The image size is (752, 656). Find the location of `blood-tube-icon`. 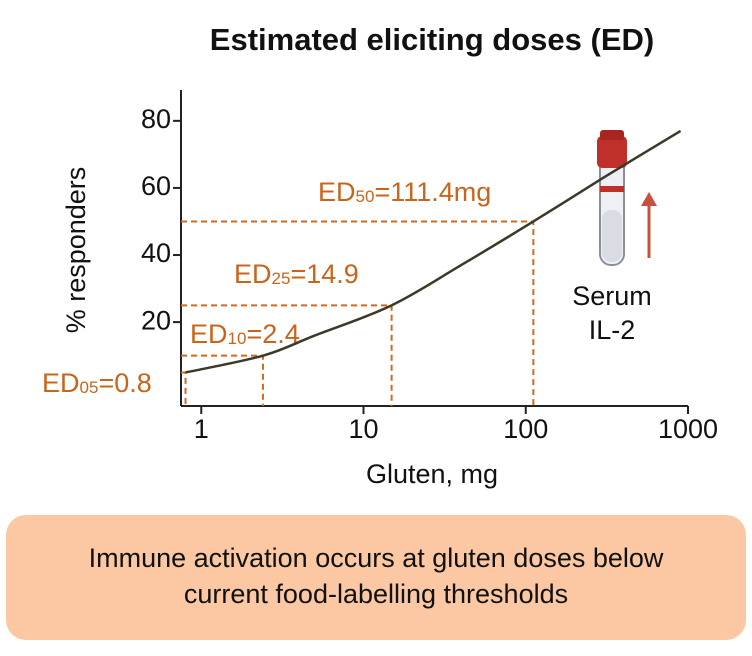

blood-tube-icon is located at coordinates (627, 198).